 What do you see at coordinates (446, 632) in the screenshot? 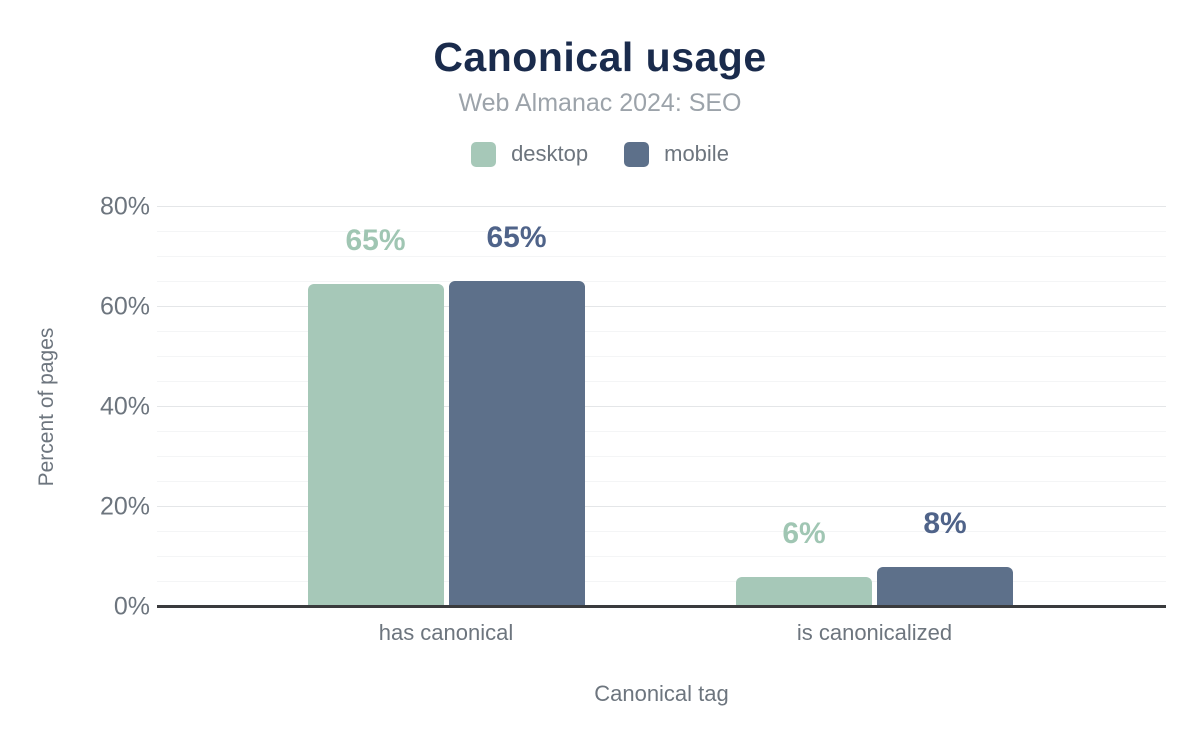
I see `category-label-has-canonical: has canonical` at bounding box center [446, 632].